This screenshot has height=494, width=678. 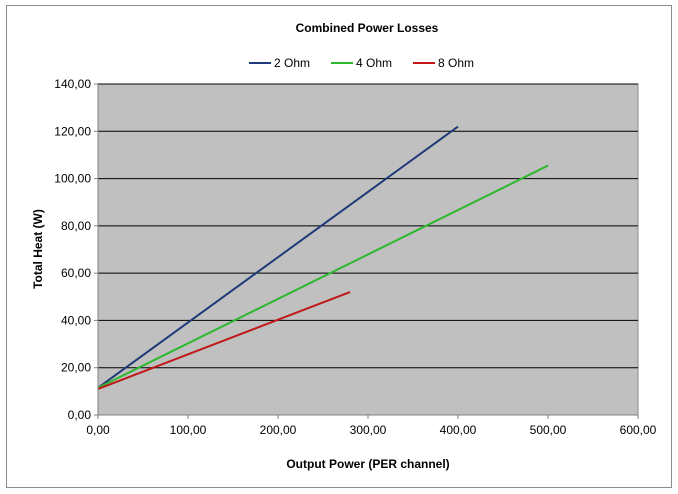 I want to click on x-tick-label-1: 100,00, so click(x=188, y=430).